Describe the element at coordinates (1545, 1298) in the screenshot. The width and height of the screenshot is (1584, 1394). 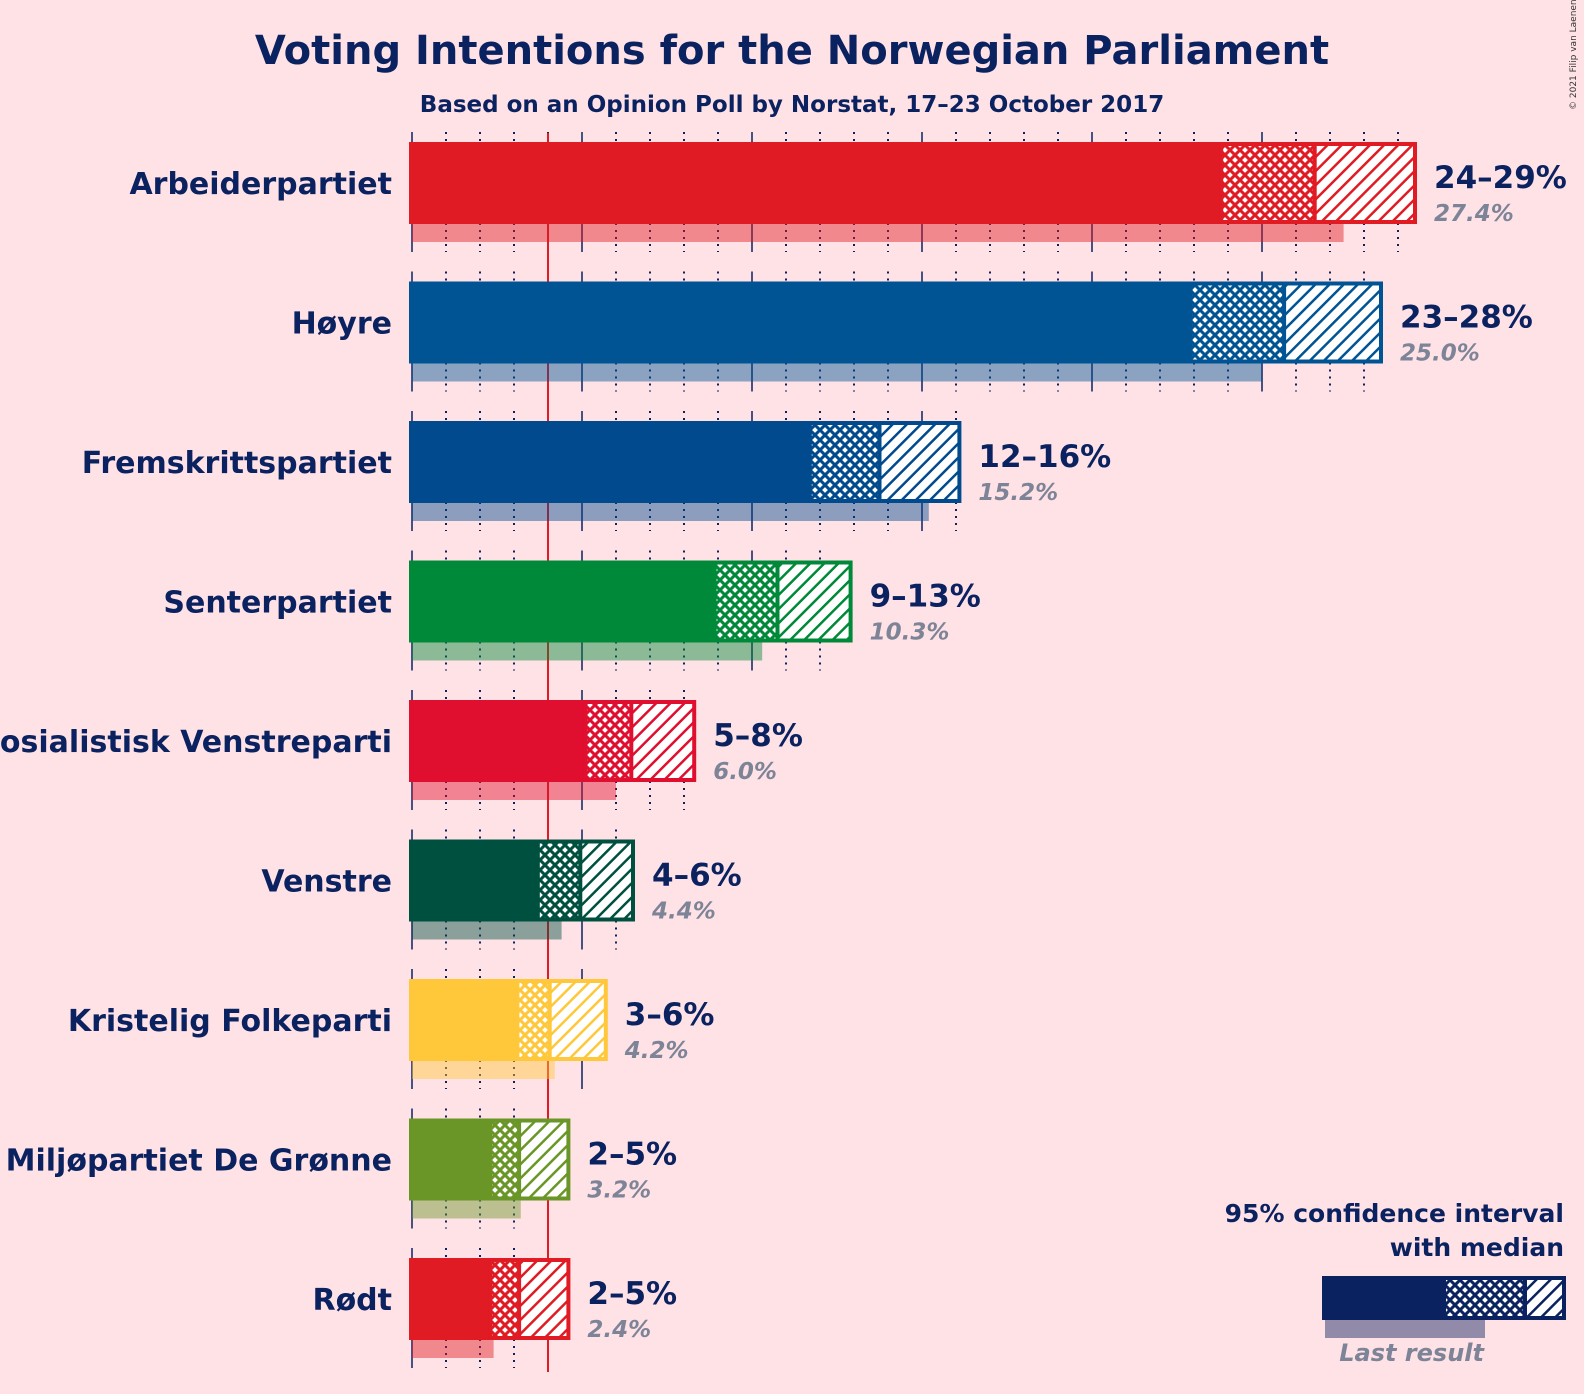
I see `legend-ci-upper` at that location.